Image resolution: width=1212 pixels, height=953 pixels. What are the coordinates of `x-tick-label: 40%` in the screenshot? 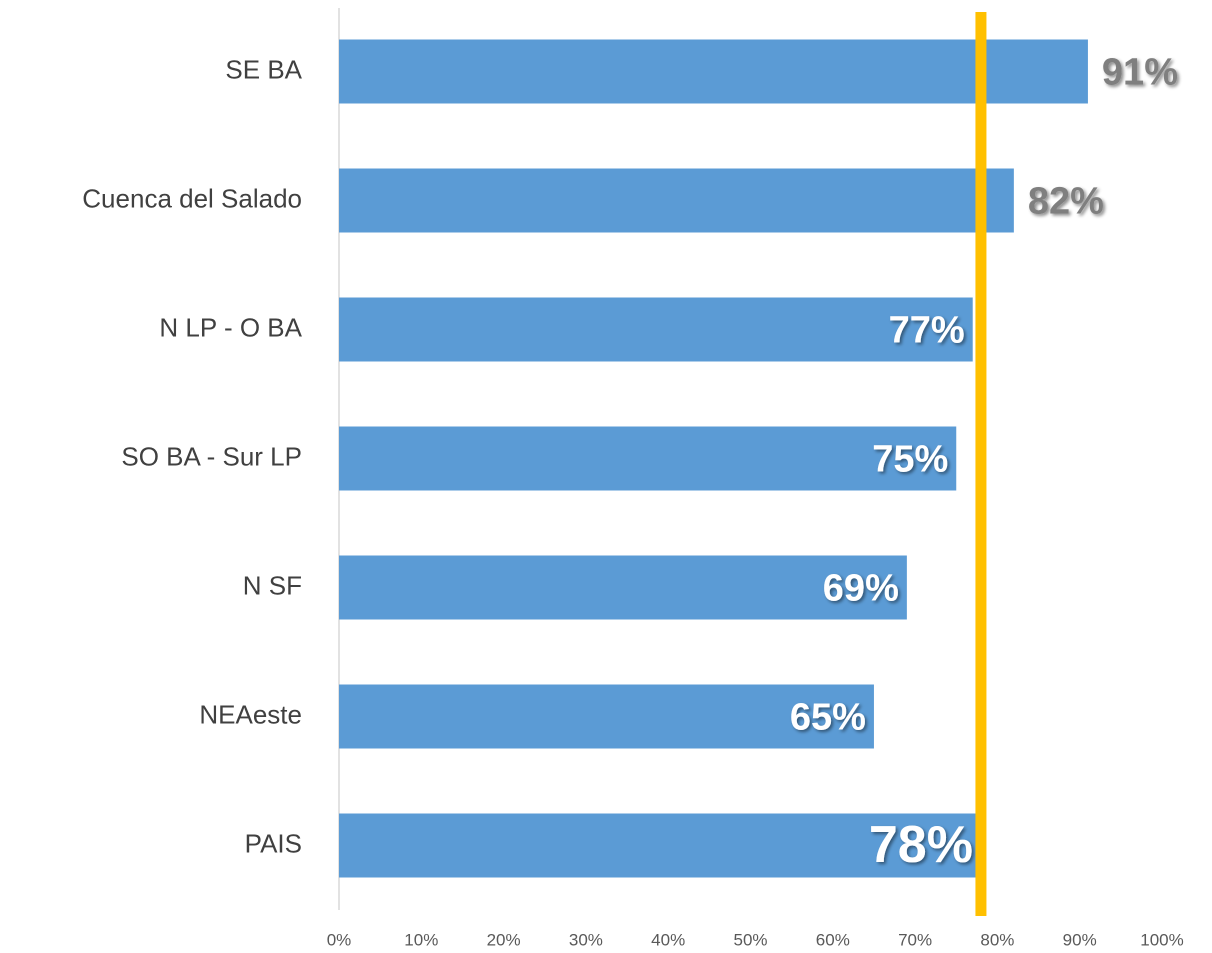 It's located at (668, 939).